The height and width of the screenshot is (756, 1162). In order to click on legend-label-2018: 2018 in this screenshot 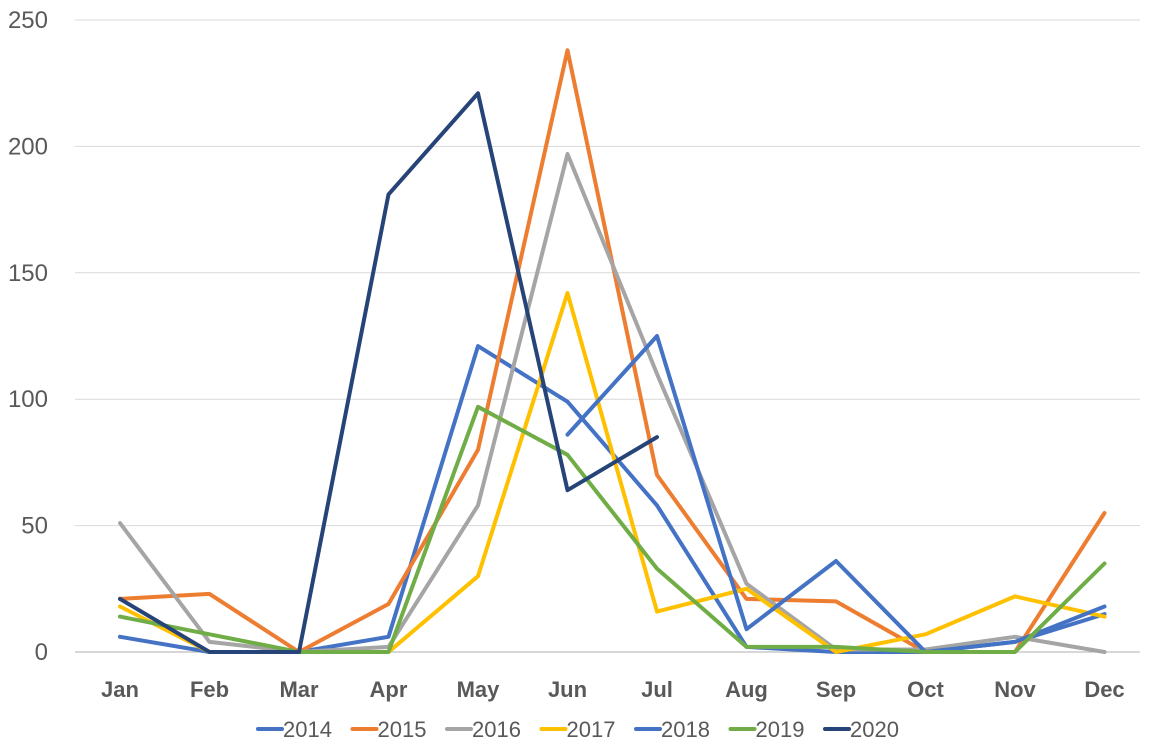, I will do `click(685, 729)`.